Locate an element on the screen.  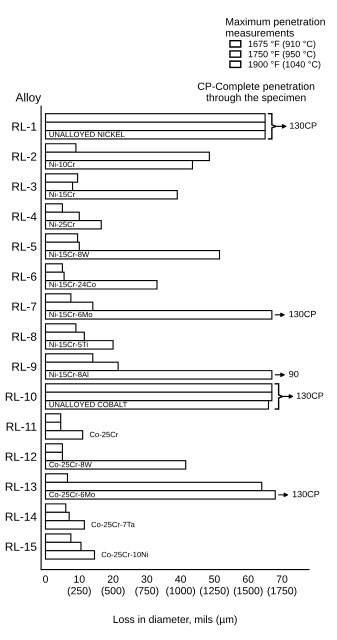
x-tick-label: 10 is located at coordinates (79, 579).